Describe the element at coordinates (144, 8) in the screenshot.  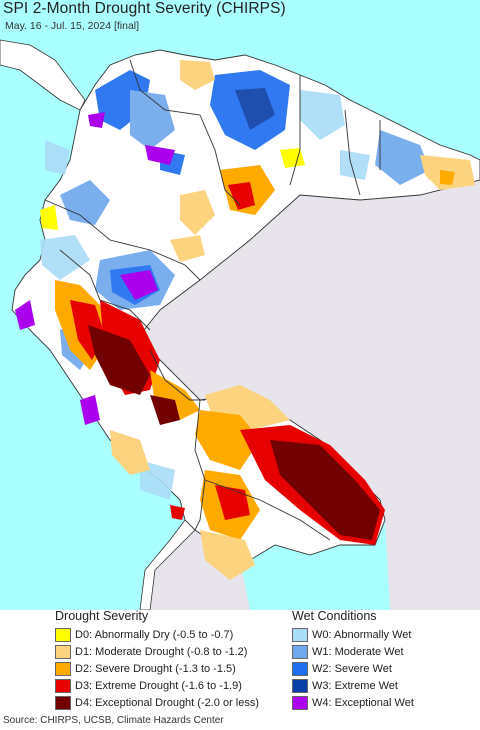
I see `map-title: SPI 2-Month Drought Severity (CHIRPS)` at that location.